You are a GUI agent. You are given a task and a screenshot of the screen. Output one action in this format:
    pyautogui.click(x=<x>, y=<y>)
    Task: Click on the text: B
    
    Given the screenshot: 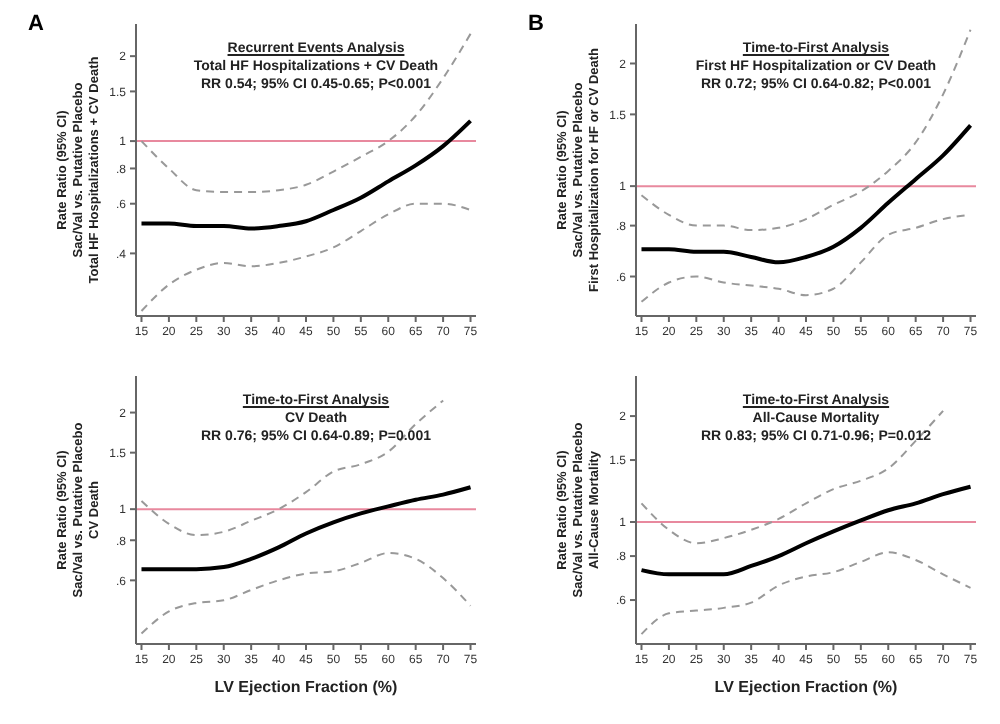 What is the action you would take?
    pyautogui.click(x=536, y=24)
    